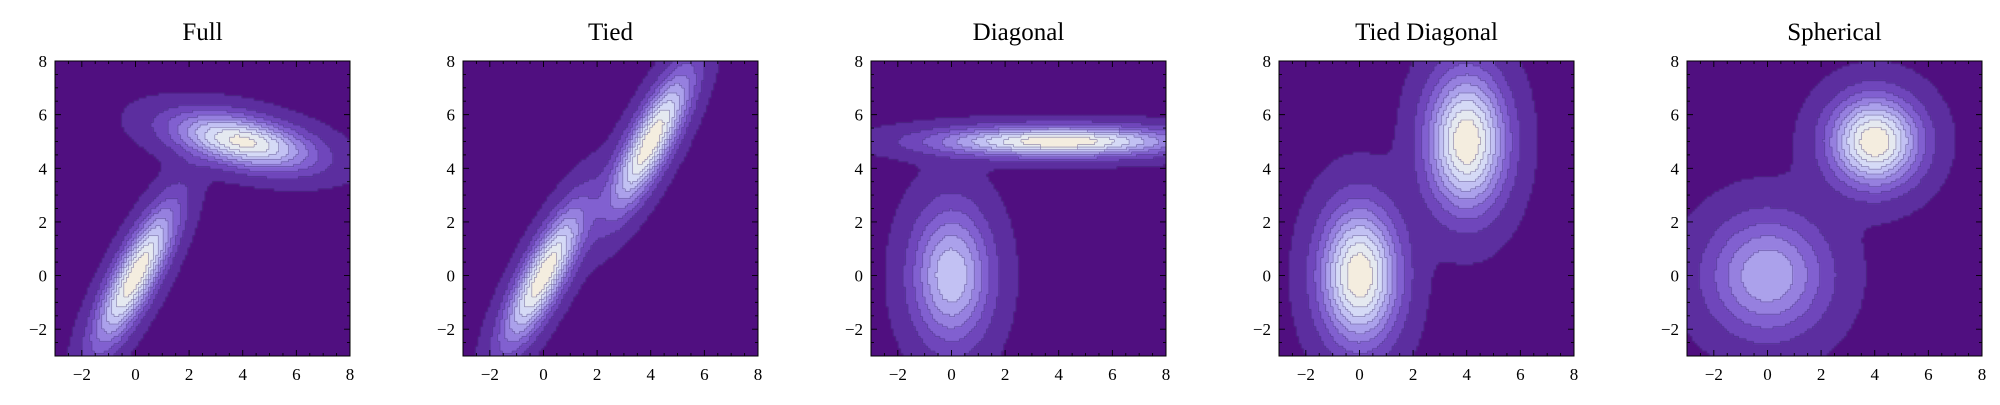 The height and width of the screenshot is (405, 2000). I want to click on subplot-title: Diagonal, so click(1019, 32).